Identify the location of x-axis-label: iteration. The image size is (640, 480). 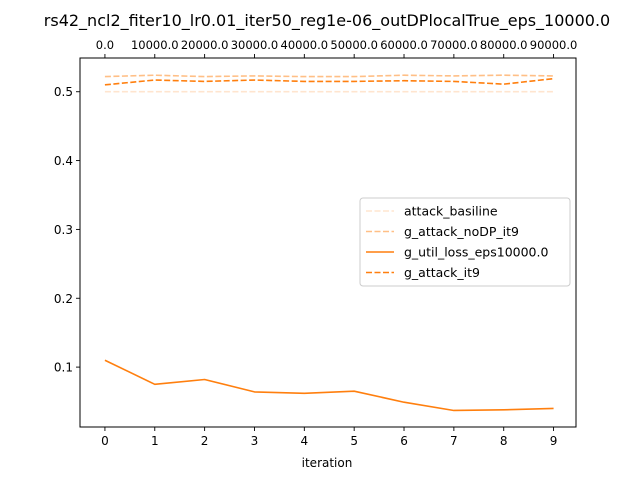
(327, 463).